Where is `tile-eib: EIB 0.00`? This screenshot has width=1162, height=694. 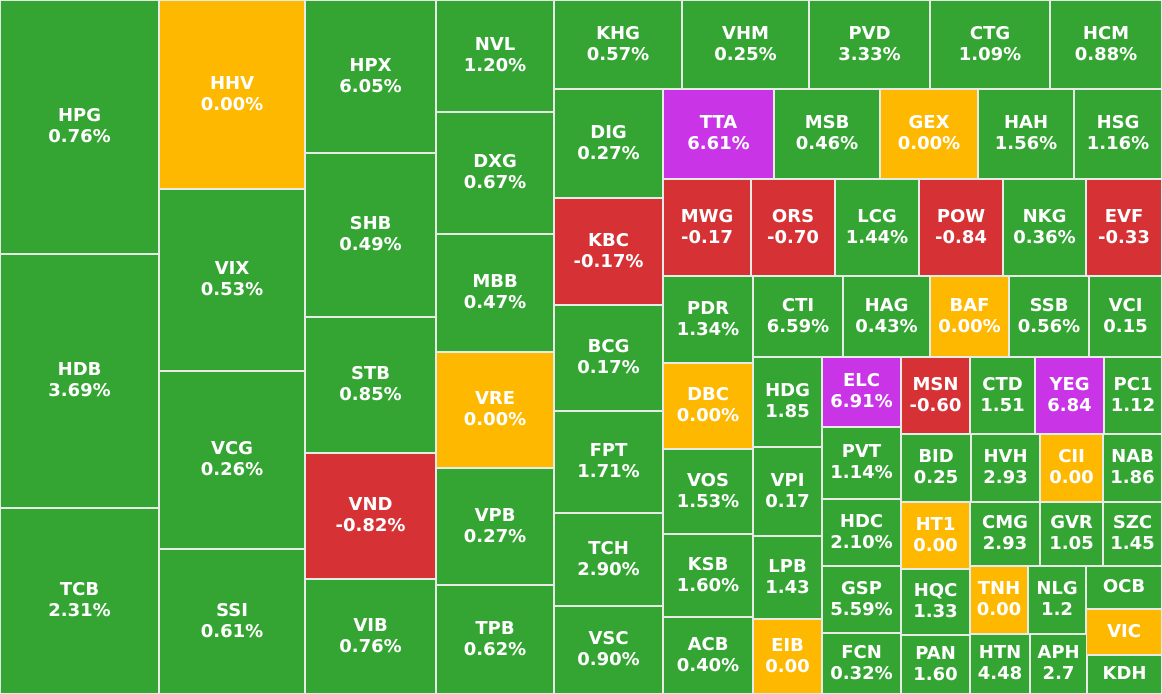
tile-eib: EIB 0.00 is located at coordinates (787, 656).